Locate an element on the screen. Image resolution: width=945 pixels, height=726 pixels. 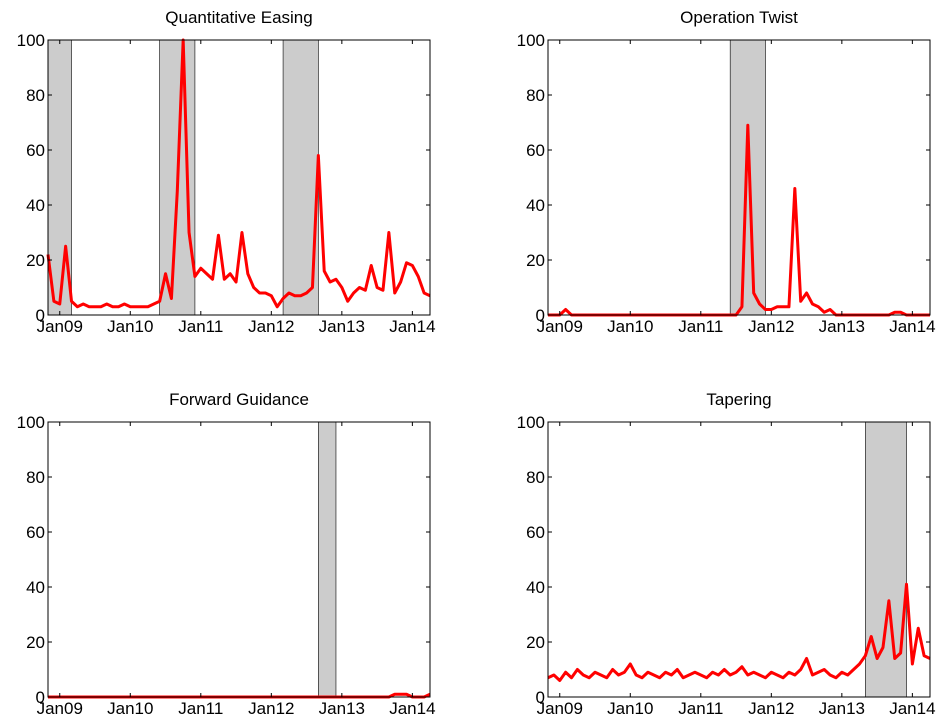
subplot-title: Operation Twist is located at coordinates (739, 17).